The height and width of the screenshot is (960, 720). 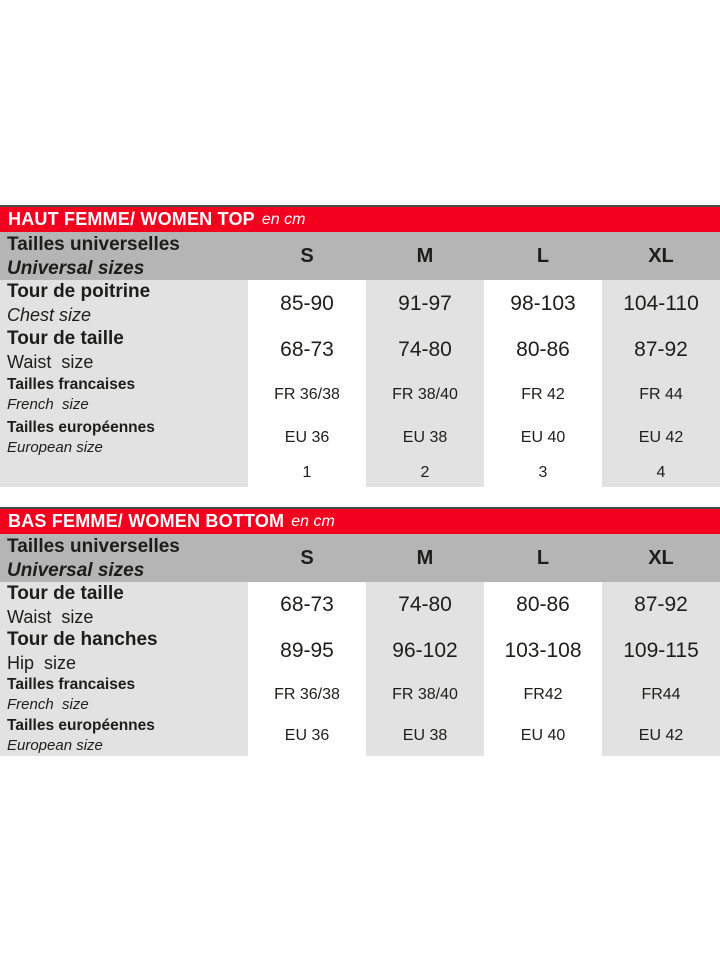 What do you see at coordinates (661, 303) in the screenshot?
I see `size-value-cell: 104-110` at bounding box center [661, 303].